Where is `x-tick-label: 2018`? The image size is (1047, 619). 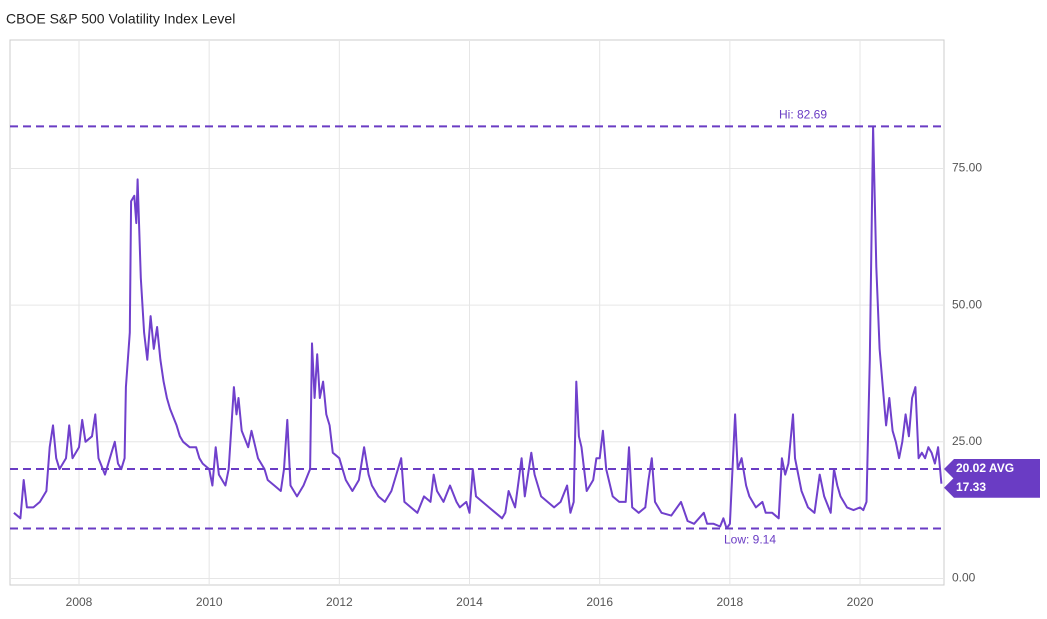
x-tick-label: 2018 is located at coordinates (730, 602).